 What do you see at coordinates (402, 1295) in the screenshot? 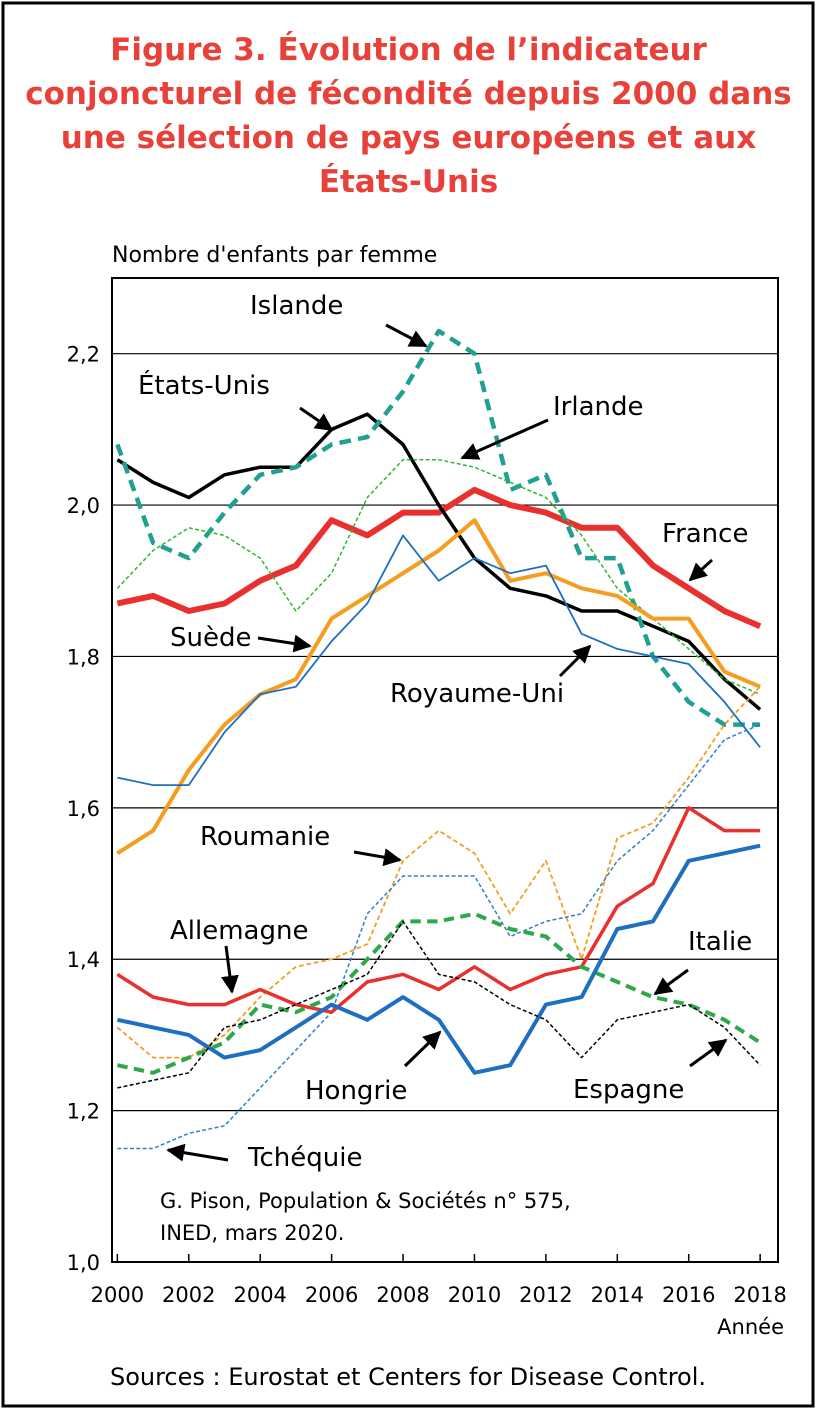
I see `x-tick-label: 2008` at bounding box center [402, 1295].